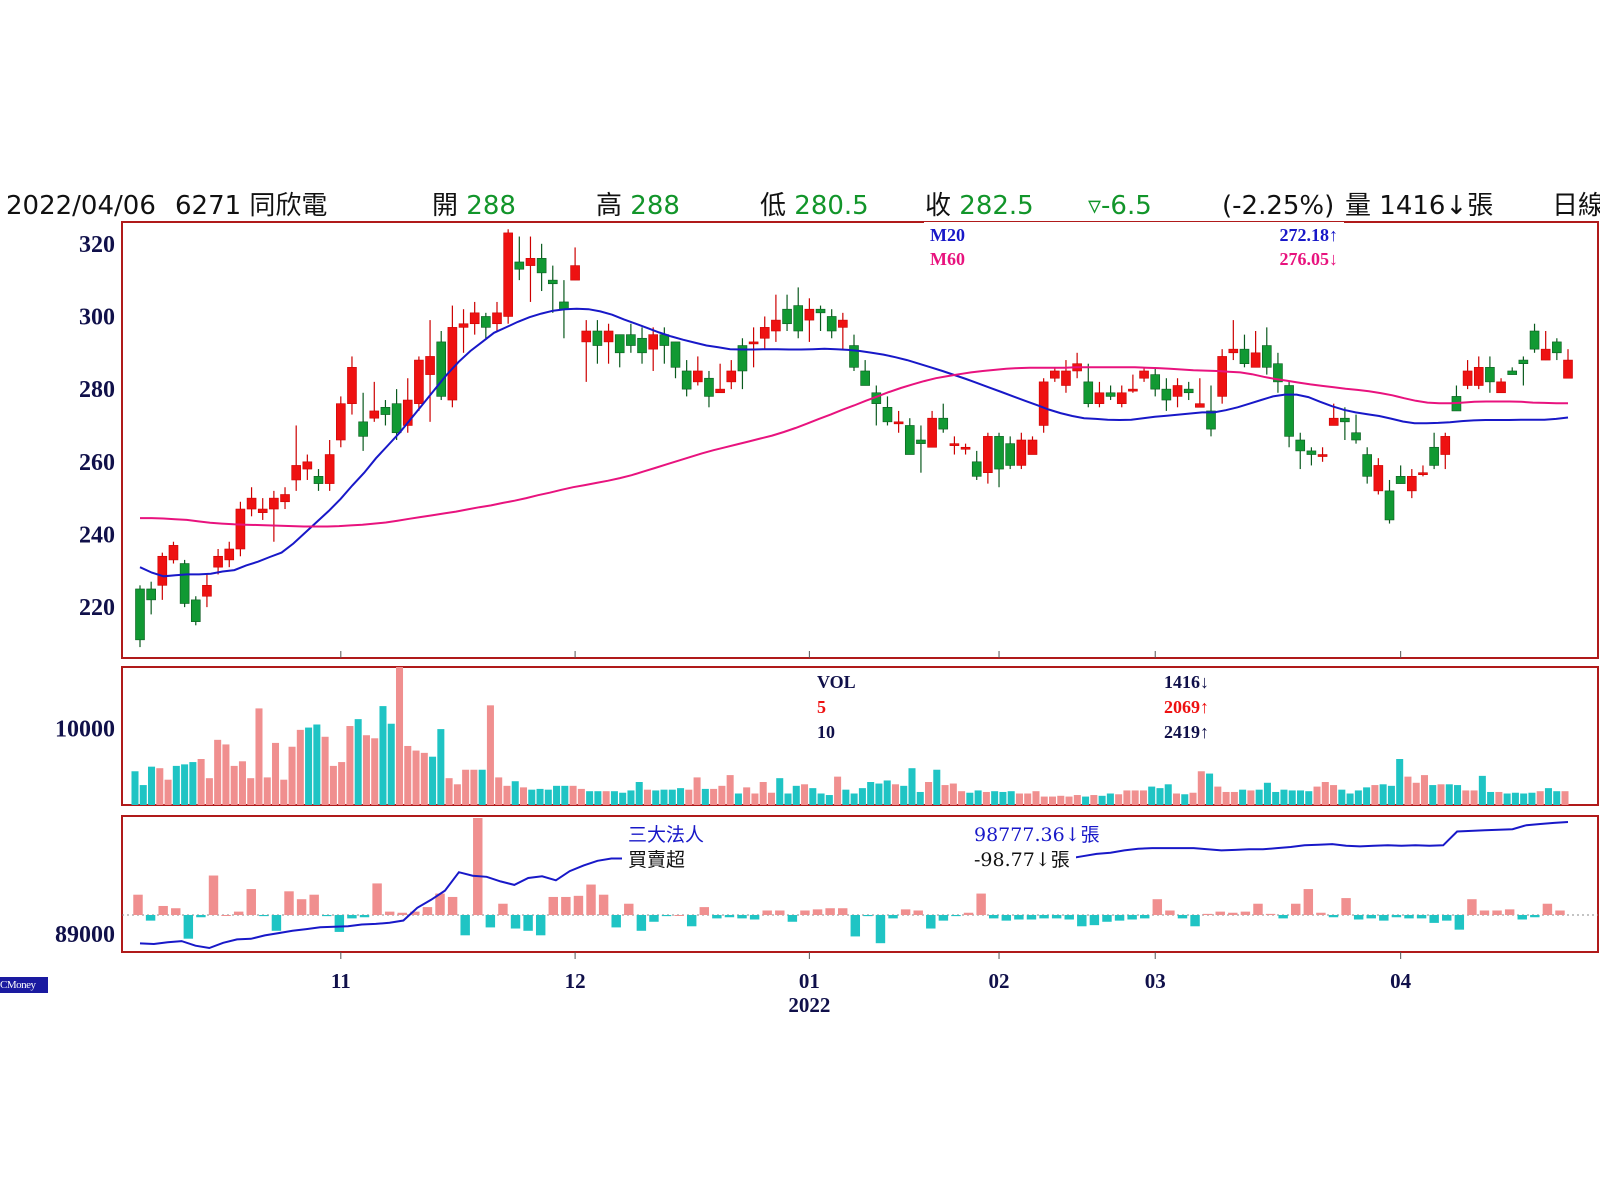 The image size is (1600, 1200). Describe the element at coordinates (1013, 732) in the screenshot. I see `vol-ma10-row: 10 2419↑` at that location.